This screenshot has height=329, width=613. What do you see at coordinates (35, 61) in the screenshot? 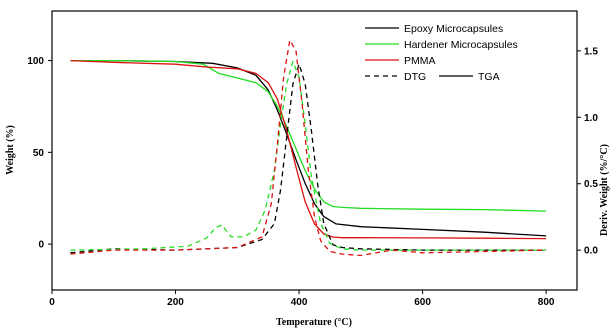
I see `left-tick-label: 100` at bounding box center [35, 61].